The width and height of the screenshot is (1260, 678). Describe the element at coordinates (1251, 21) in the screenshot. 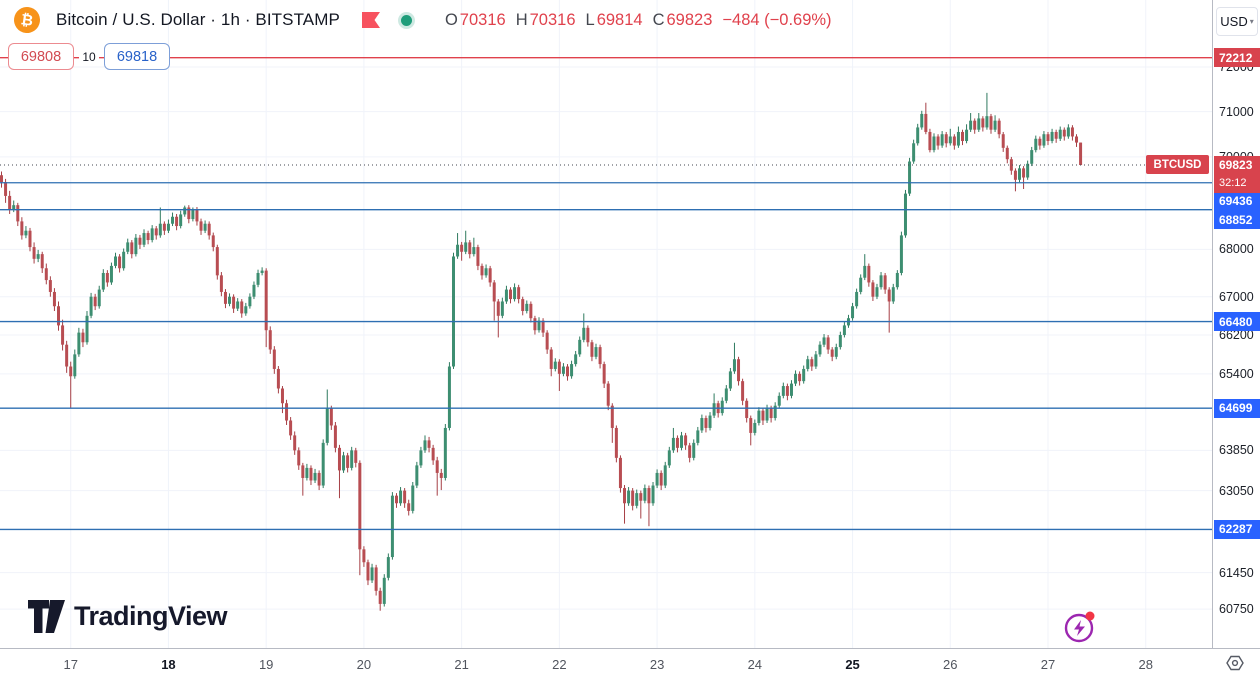

I see `chevron-down-icon: ▾` at that location.